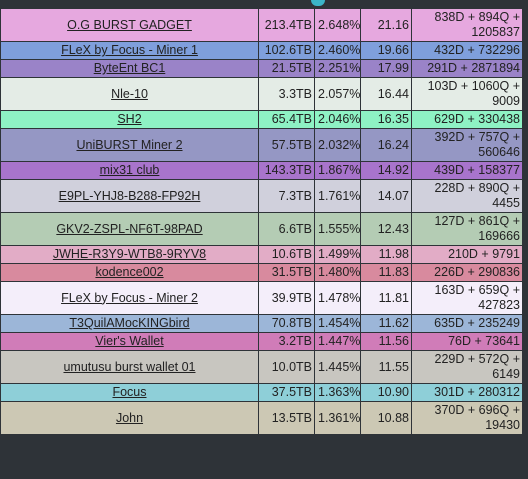  I want to click on deadlines-cell: 439D + 158377, so click(467, 170).